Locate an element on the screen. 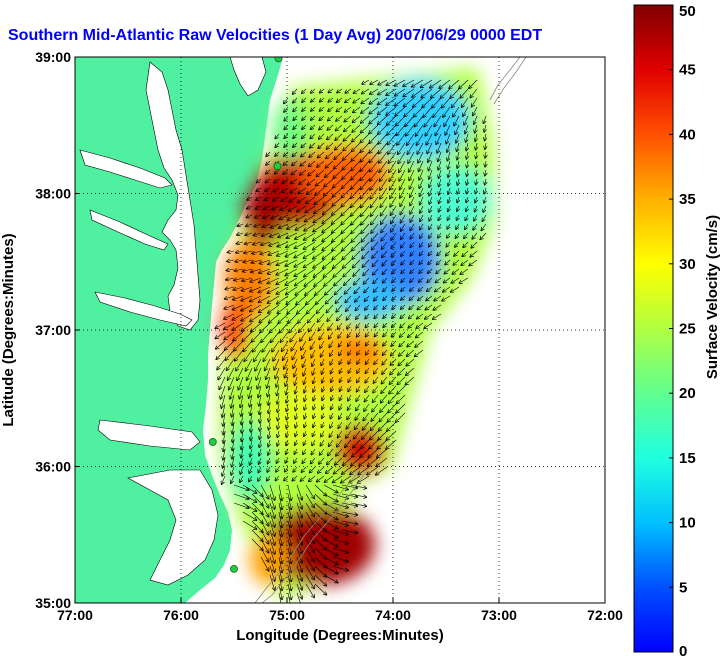  colorbar-tick-label: 10 is located at coordinates (687, 523).